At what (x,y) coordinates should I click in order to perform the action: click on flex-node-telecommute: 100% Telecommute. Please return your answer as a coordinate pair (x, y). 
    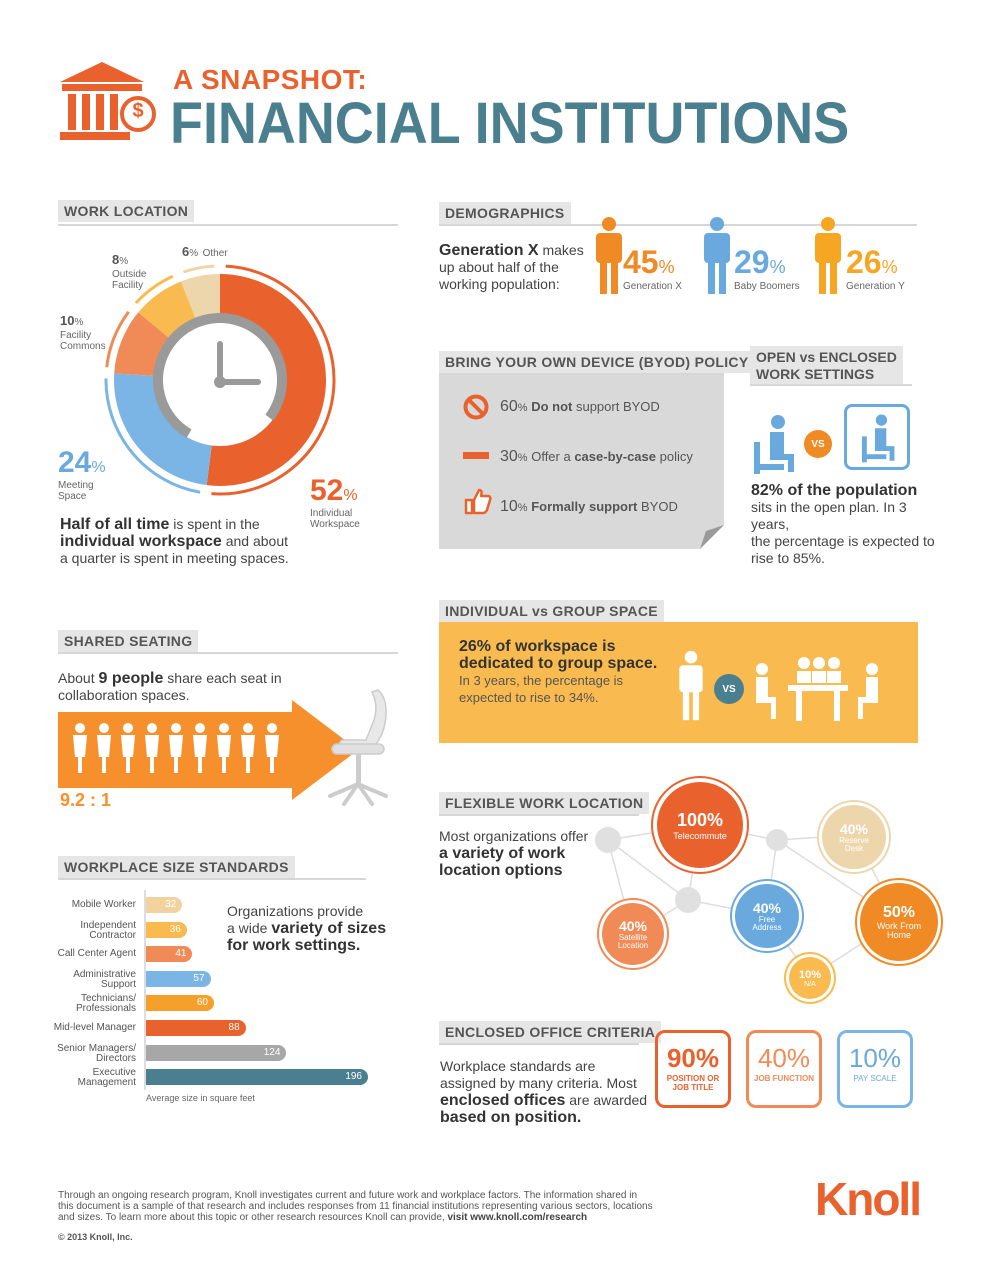
    Looking at the image, I should click on (700, 825).